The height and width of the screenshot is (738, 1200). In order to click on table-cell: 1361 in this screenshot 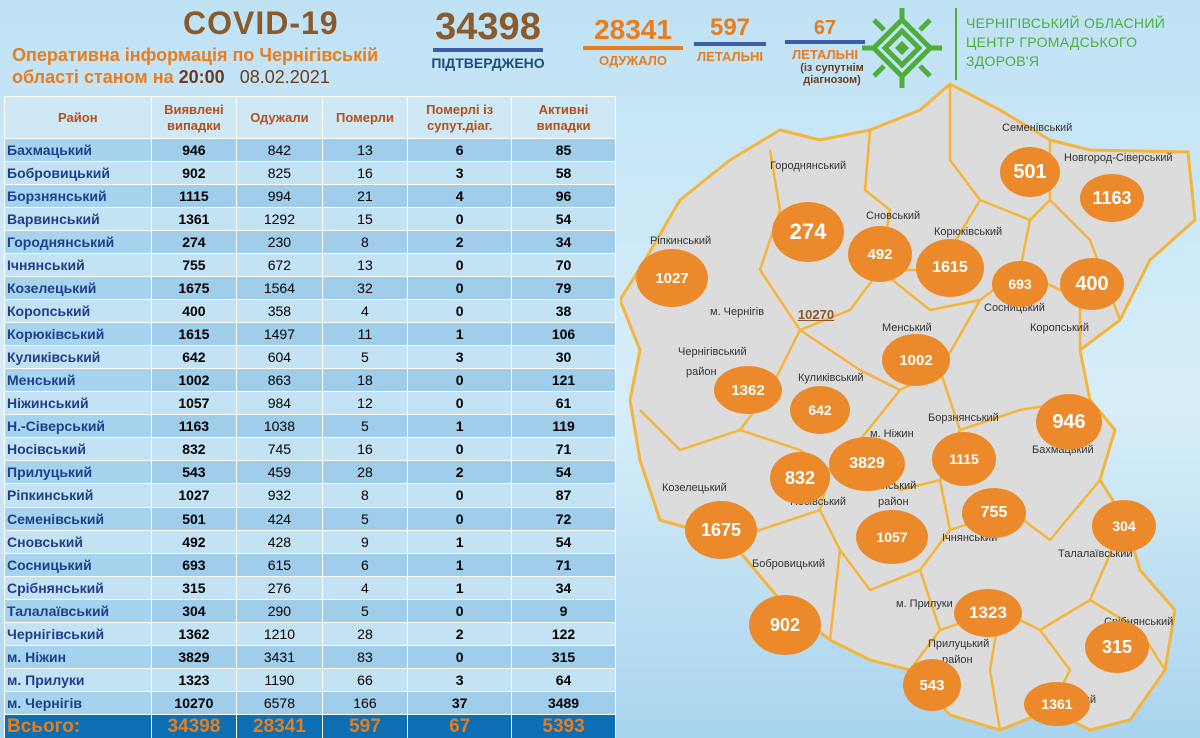, I will do `click(194, 219)`.